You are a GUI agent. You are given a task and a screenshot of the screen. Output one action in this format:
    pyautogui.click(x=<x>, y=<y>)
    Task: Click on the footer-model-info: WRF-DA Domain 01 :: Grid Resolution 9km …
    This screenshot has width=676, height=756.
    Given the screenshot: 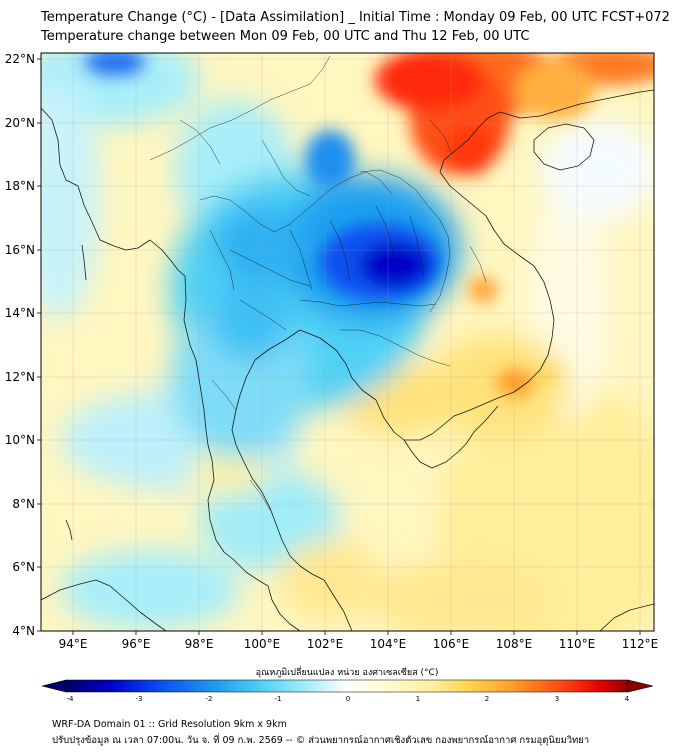 What is the action you would take?
    pyautogui.click(x=169, y=724)
    